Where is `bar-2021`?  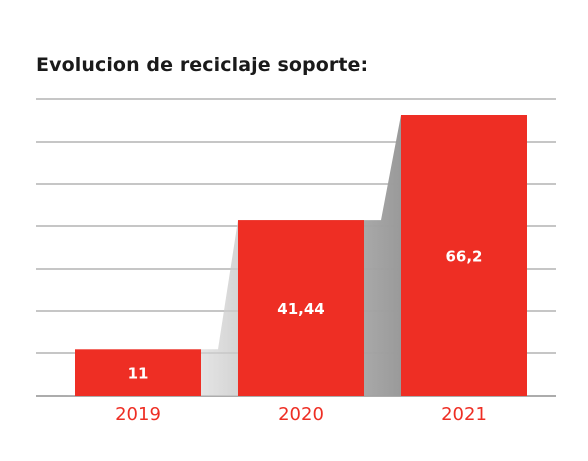 bar-2021 is located at coordinates (464, 255).